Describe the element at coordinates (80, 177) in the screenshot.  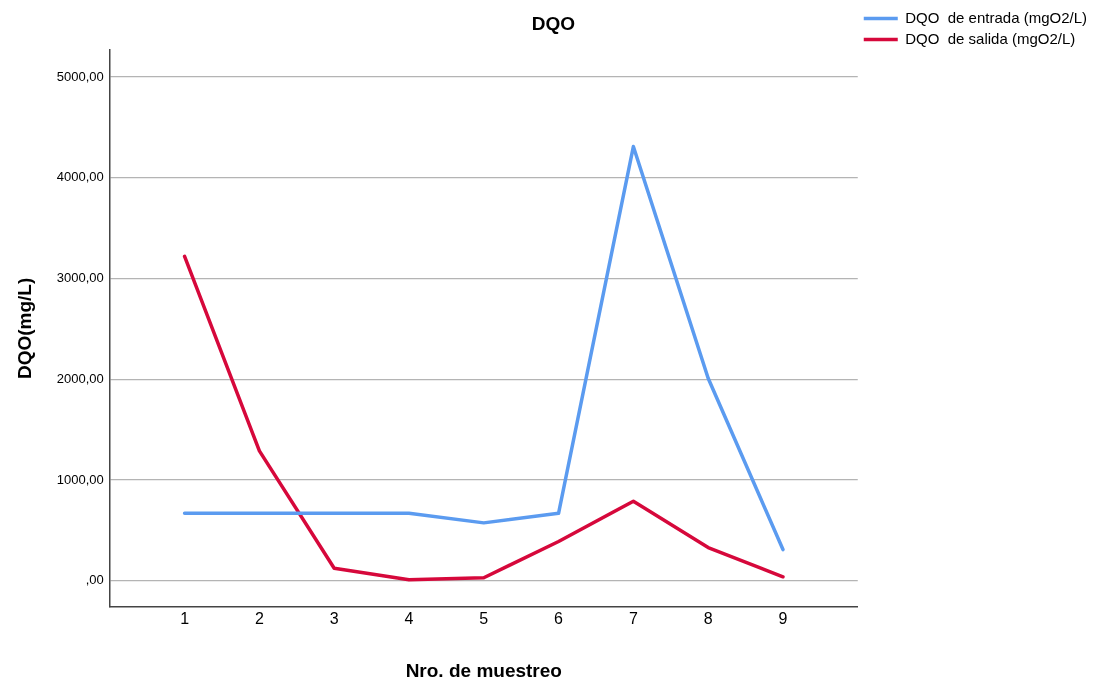
I see `y-tick-label: 4000,00` at that location.